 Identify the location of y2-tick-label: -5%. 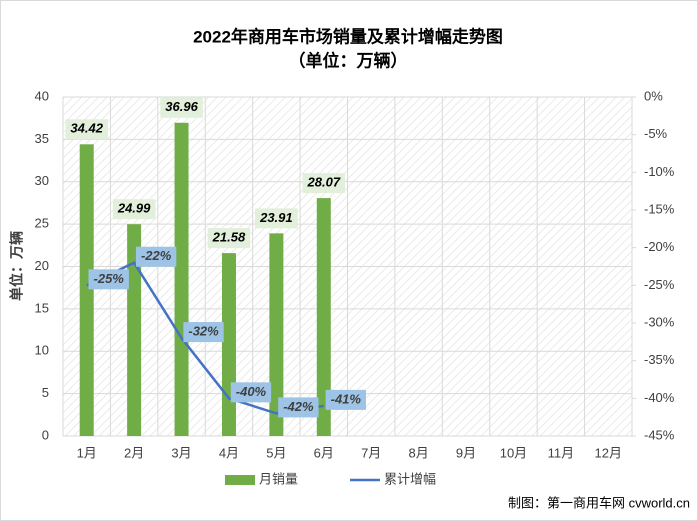
(656, 133).